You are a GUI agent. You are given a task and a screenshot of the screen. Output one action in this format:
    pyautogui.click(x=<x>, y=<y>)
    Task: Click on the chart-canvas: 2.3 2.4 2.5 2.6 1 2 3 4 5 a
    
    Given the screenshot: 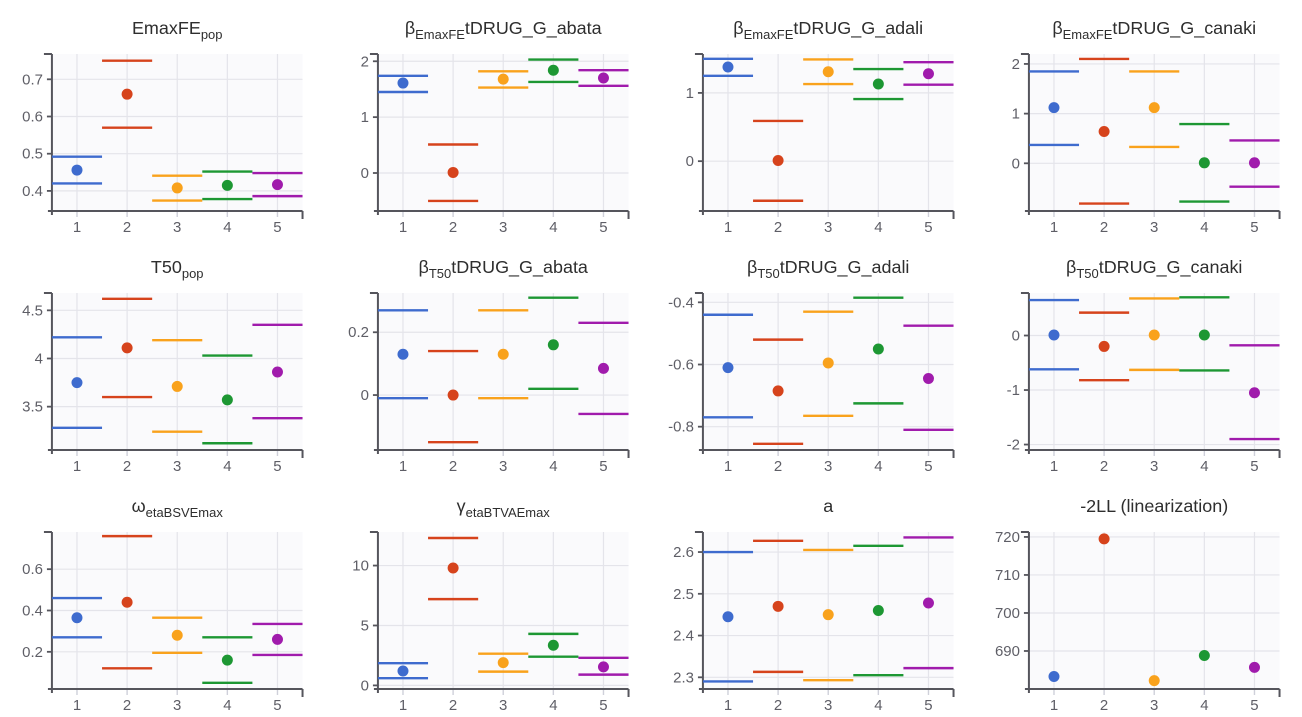 What is the action you would take?
    pyautogui.click(x=814, y=605)
    